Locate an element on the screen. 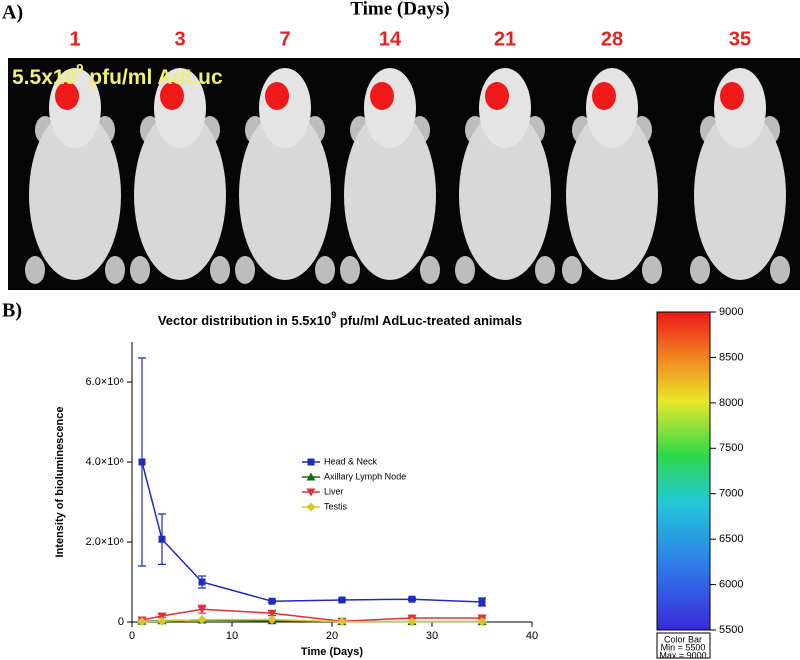 The image size is (800, 660). y-tick-label: 2.0×10⁶ is located at coordinates (105, 542).